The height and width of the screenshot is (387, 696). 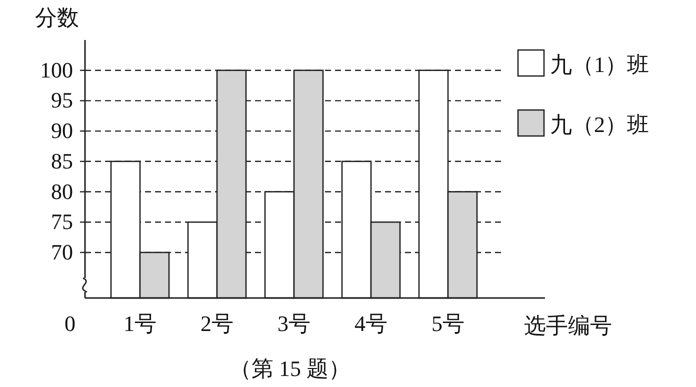 I want to click on y-tick-label: 70, so click(x=62, y=251).